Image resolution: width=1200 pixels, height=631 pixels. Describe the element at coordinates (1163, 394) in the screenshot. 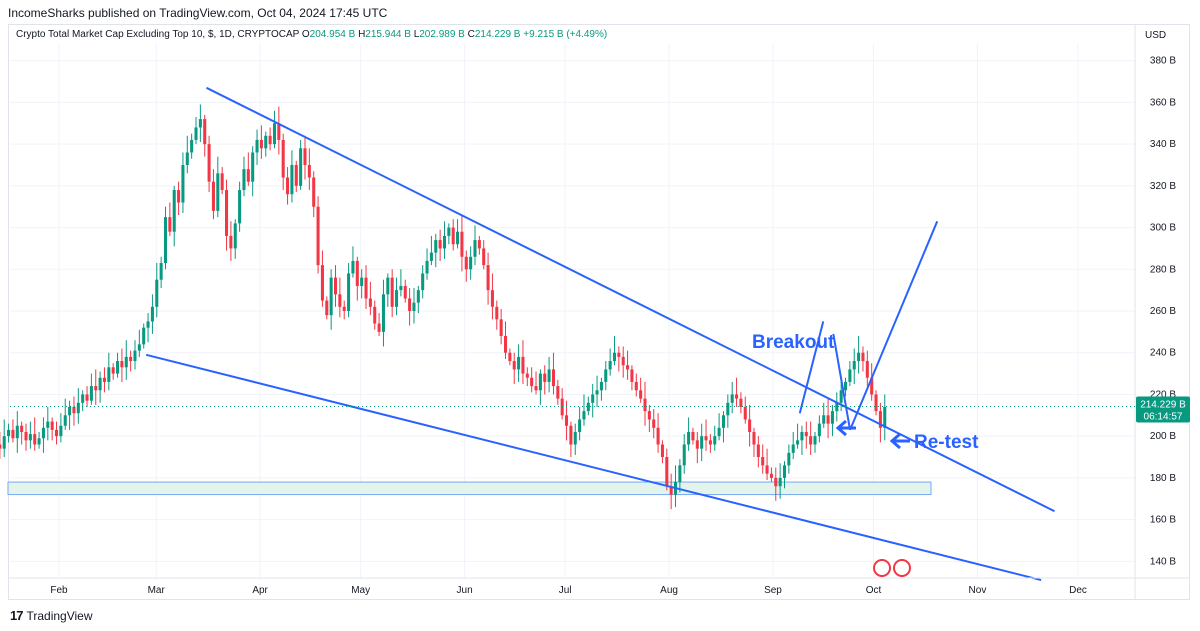

I see `y-tick-label: 220 B` at that location.